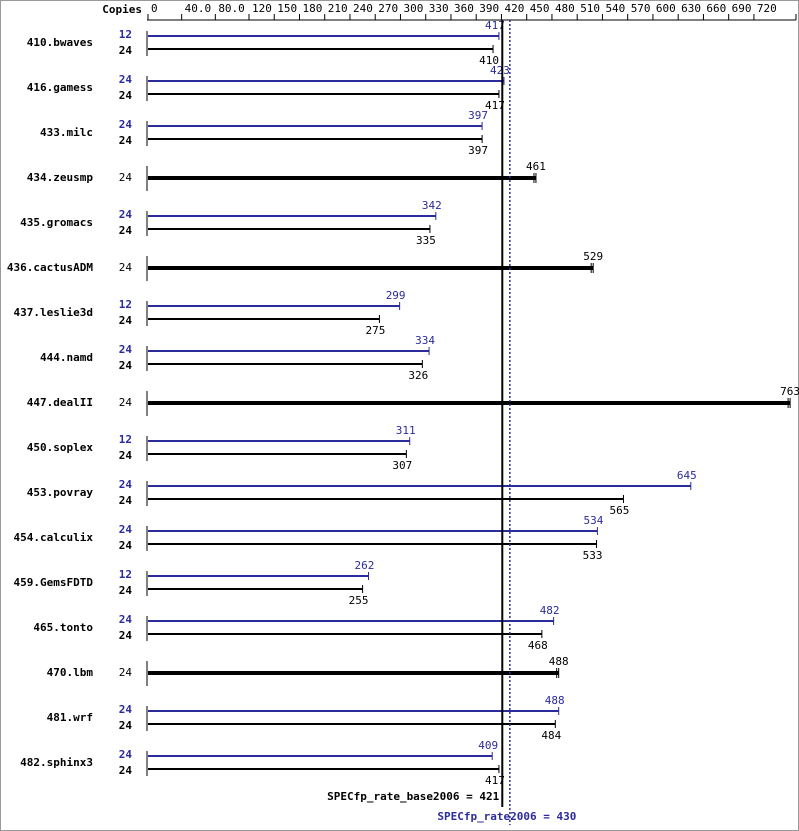  Describe the element at coordinates (54, 537) in the screenshot. I see `benchmark-label: 454.calculix` at that location.